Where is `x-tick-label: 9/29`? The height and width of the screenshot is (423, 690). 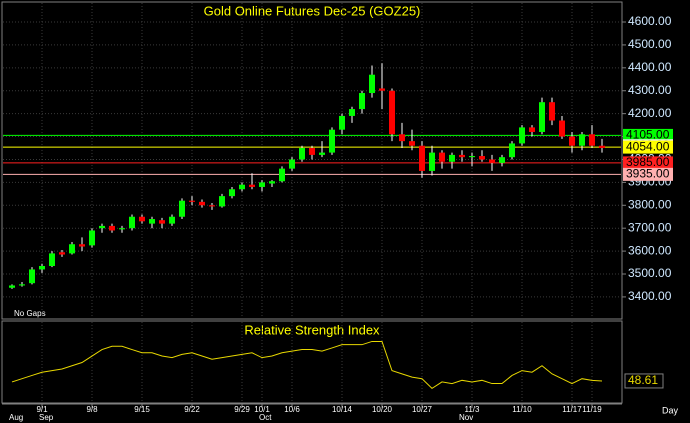
x-tick-label: 9/29 is located at coordinates (242, 409).